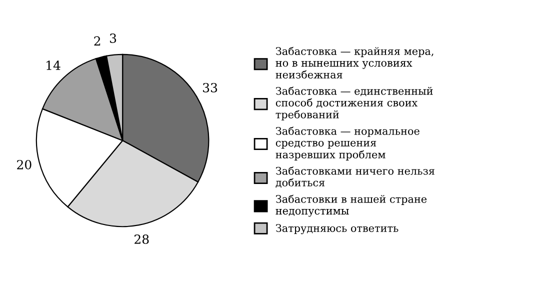 This screenshot has width=533, height=281. What do you see at coordinates (354, 103) in the screenshot?
I see `legend-label: Забастовка — единственный способ достижения своих требований` at bounding box center [354, 103].